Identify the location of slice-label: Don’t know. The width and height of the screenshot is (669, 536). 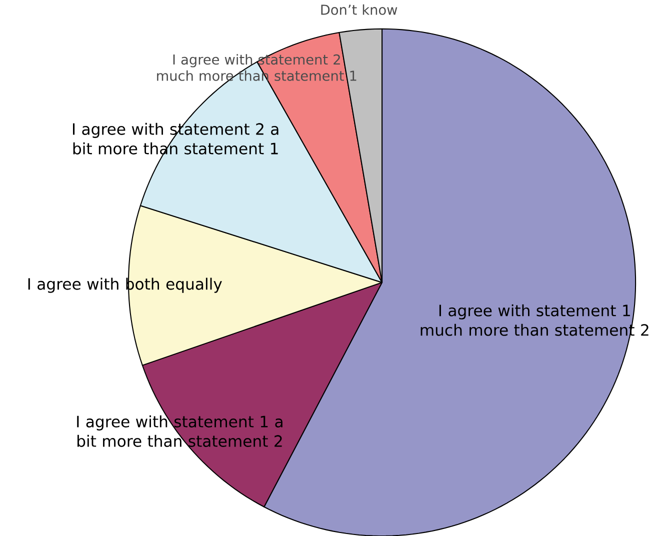
(359, 9).